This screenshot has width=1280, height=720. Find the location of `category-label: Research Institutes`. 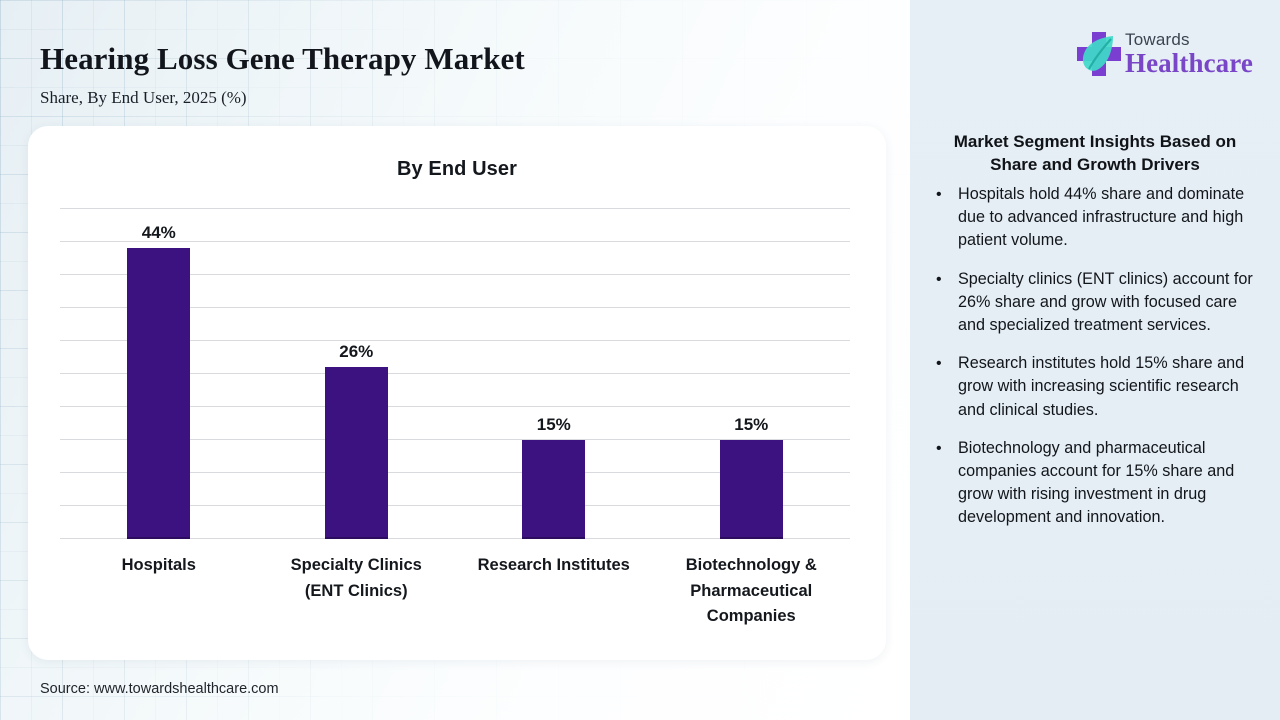

category-label: Research Institutes is located at coordinates (554, 566).